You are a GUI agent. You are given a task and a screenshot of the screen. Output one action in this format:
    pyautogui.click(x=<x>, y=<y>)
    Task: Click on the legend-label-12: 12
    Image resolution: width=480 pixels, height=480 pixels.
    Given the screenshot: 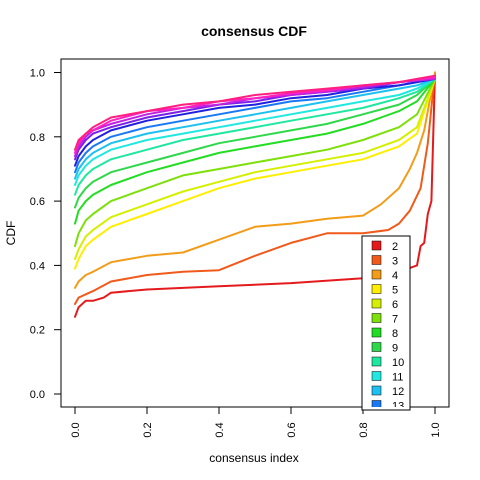 What is the action you would take?
    pyautogui.click(x=398, y=392)
    